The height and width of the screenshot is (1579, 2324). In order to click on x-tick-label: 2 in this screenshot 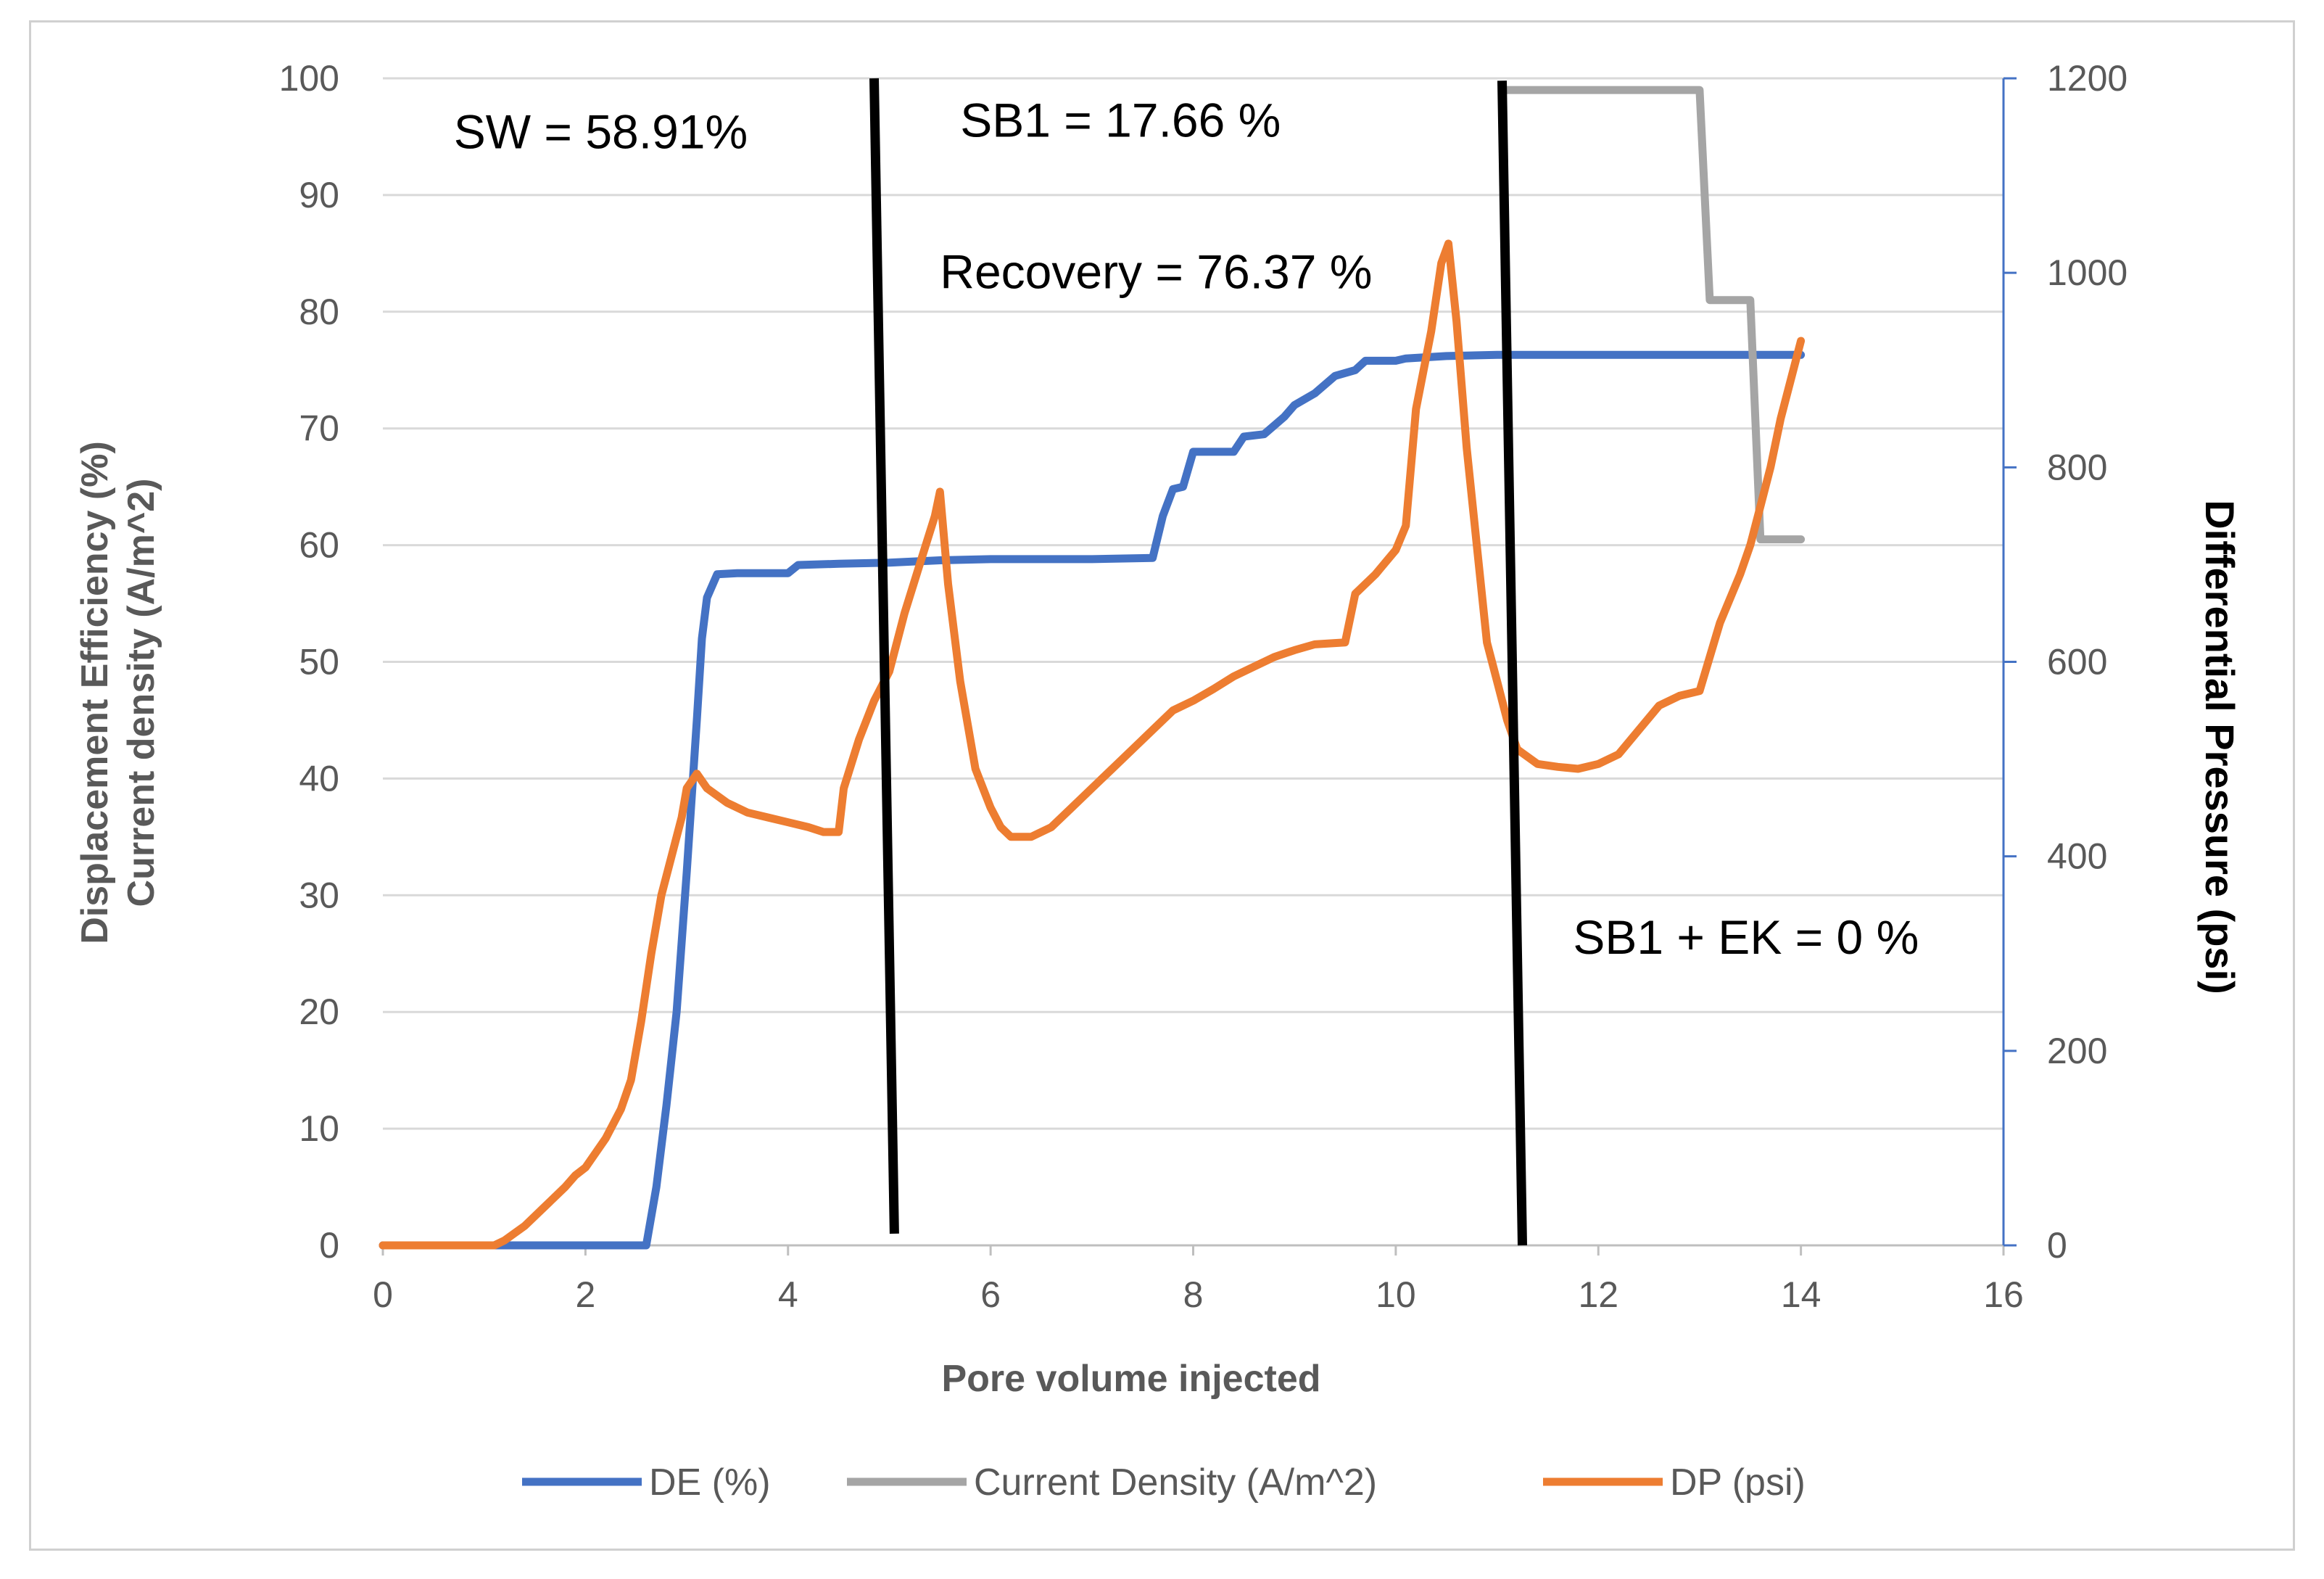, I will do `click(585, 1294)`.